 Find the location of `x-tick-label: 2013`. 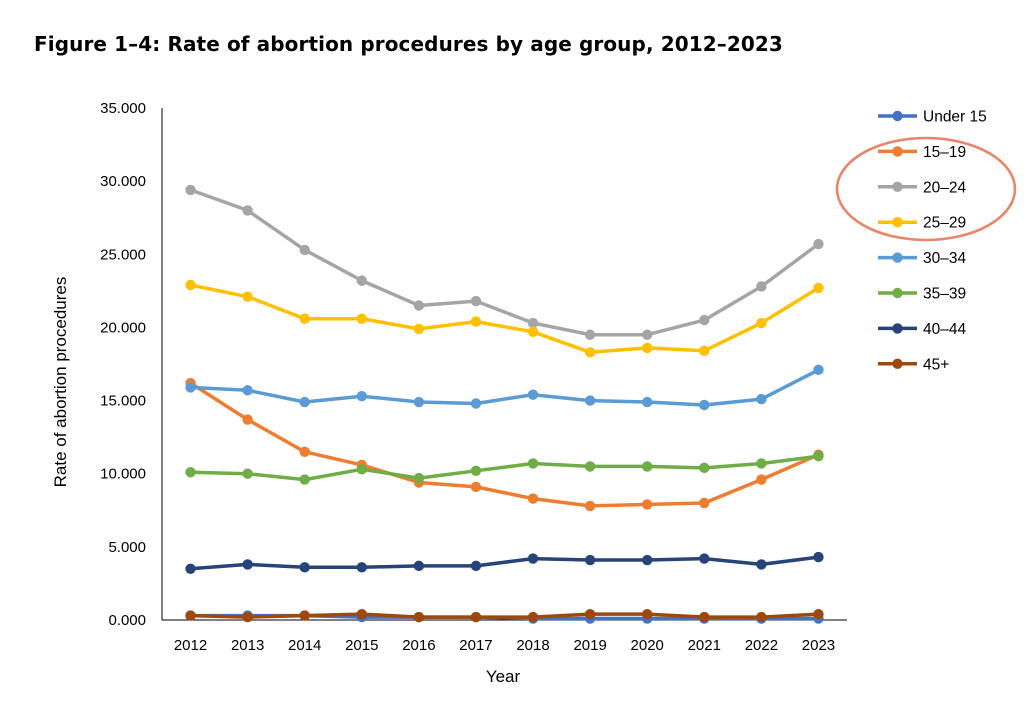

x-tick-label: 2013 is located at coordinates (247, 645).